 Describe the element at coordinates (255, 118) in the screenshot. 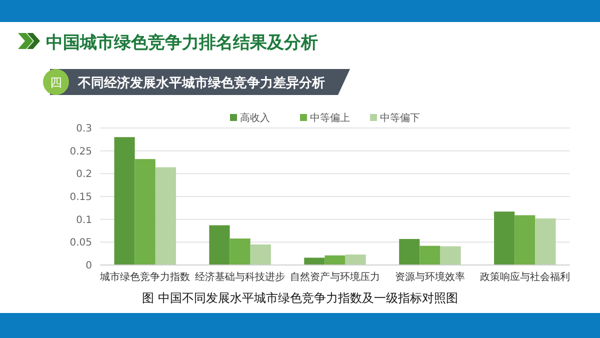

I see `legend-label: 高收入` at that location.